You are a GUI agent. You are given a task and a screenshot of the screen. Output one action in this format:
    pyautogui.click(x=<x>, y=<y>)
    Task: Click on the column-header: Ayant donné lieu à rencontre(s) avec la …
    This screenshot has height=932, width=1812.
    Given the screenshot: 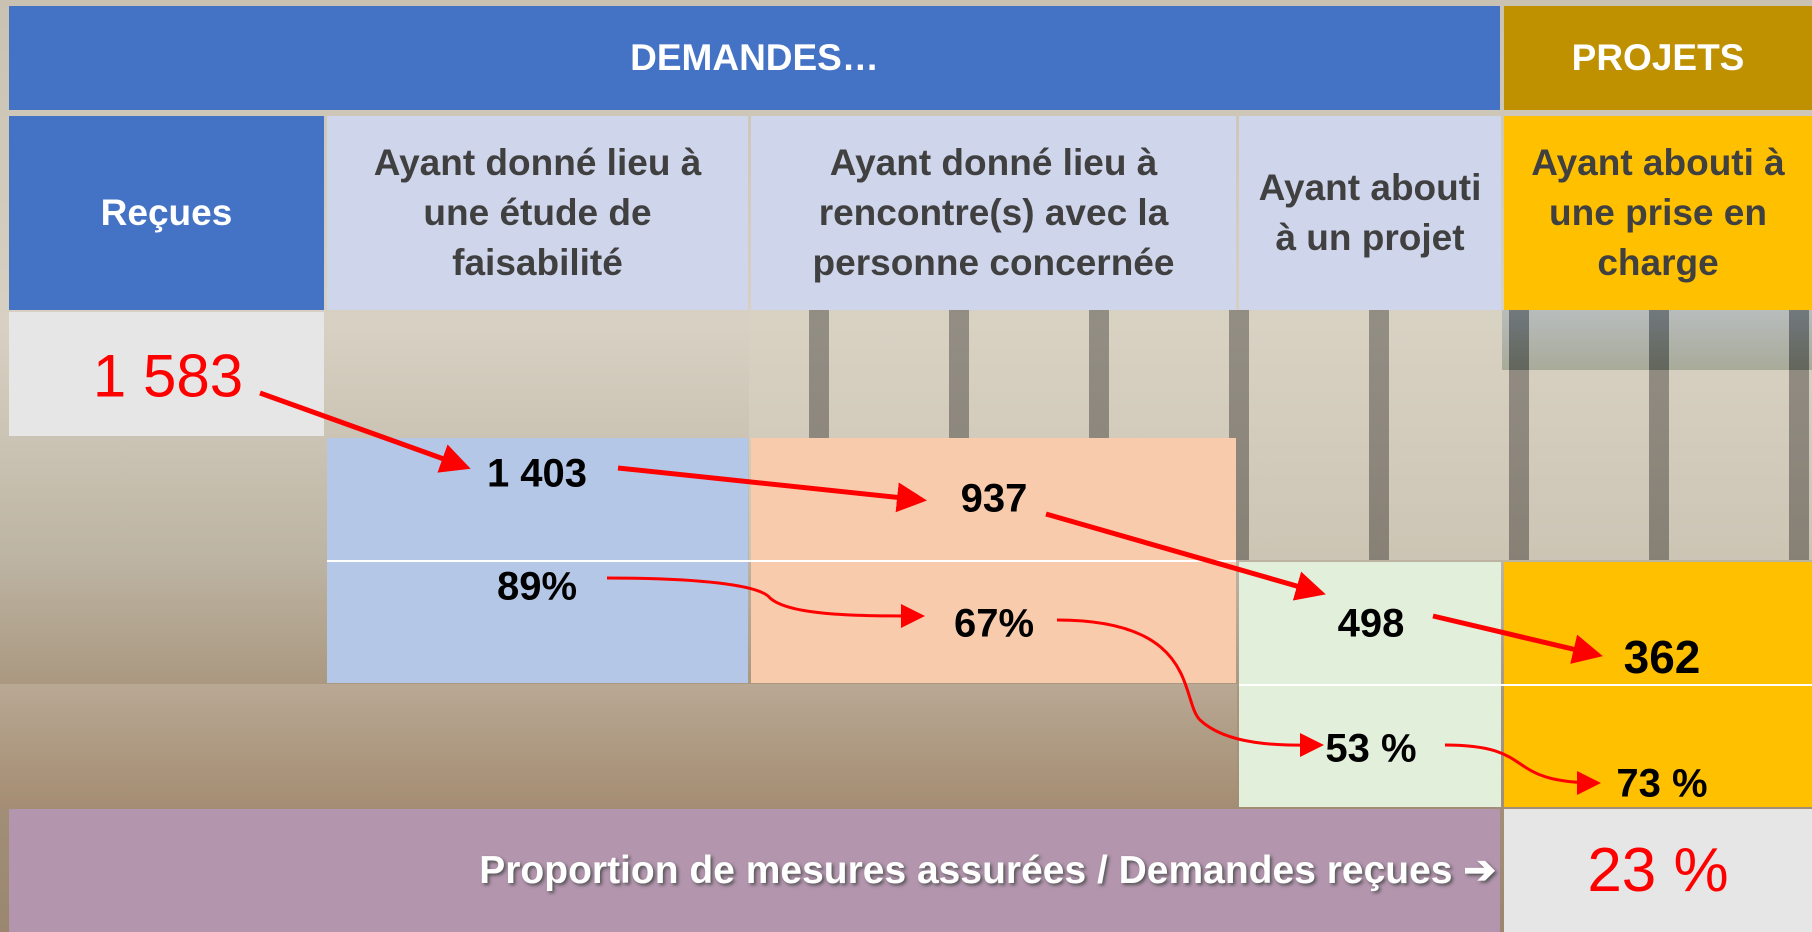 What is the action you would take?
    pyautogui.click(x=993, y=213)
    